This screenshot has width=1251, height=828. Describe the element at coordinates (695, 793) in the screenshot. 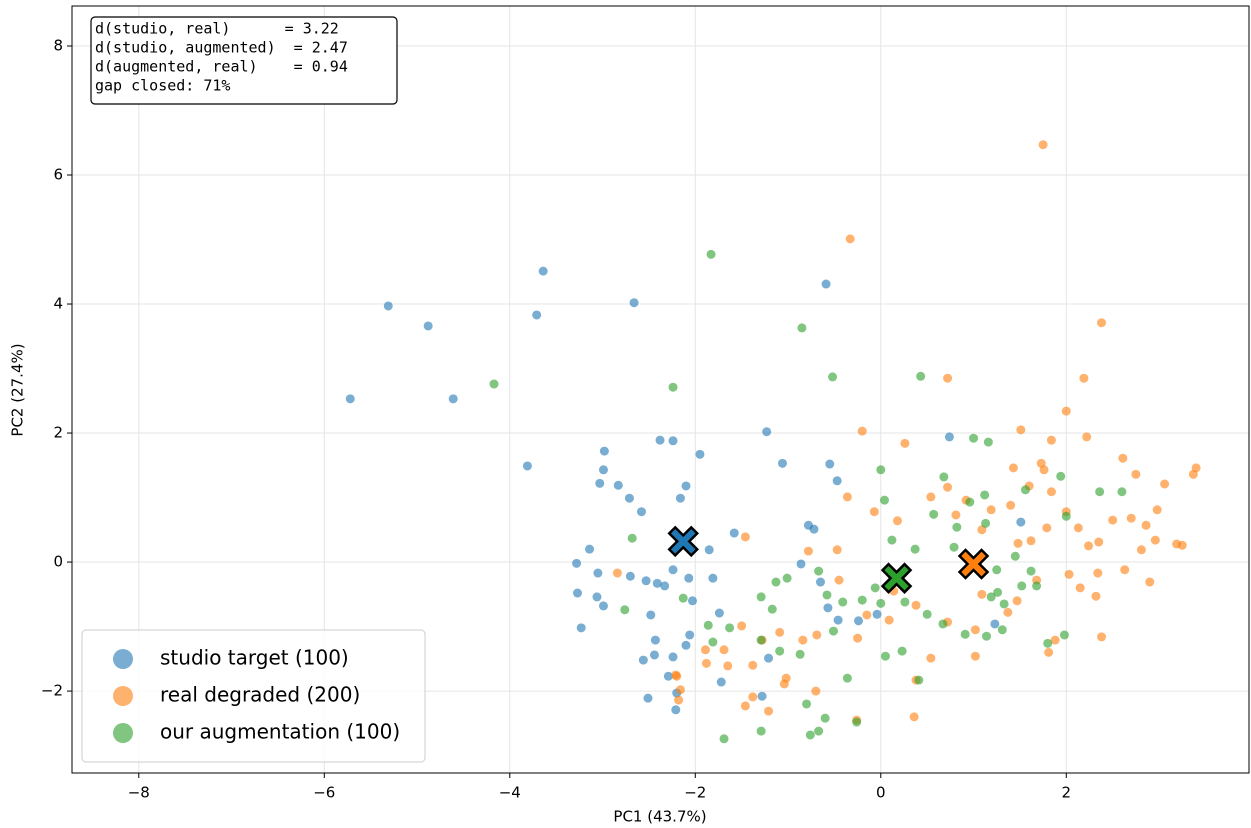

I see `x-tick-label: −2` at that location.